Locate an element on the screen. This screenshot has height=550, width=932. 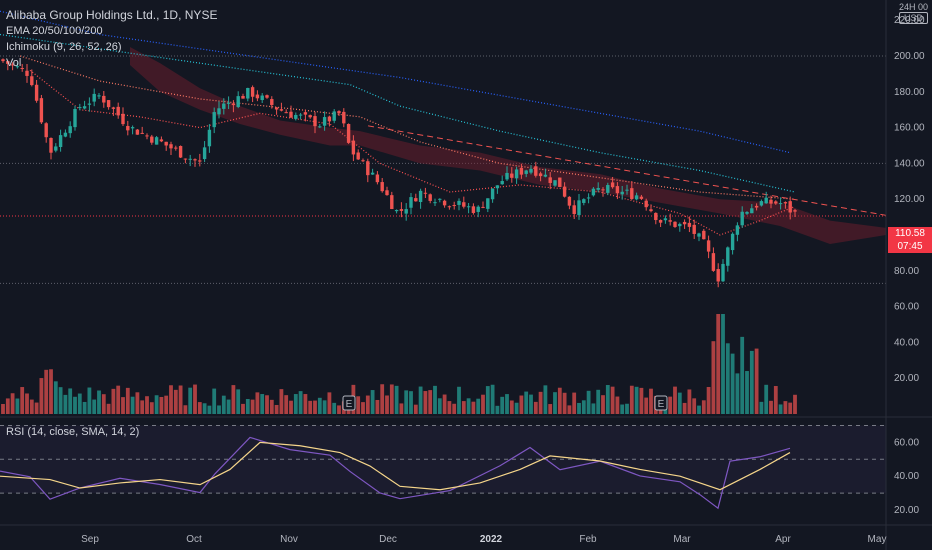
rsi-ma-line is located at coordinates (395, 466).